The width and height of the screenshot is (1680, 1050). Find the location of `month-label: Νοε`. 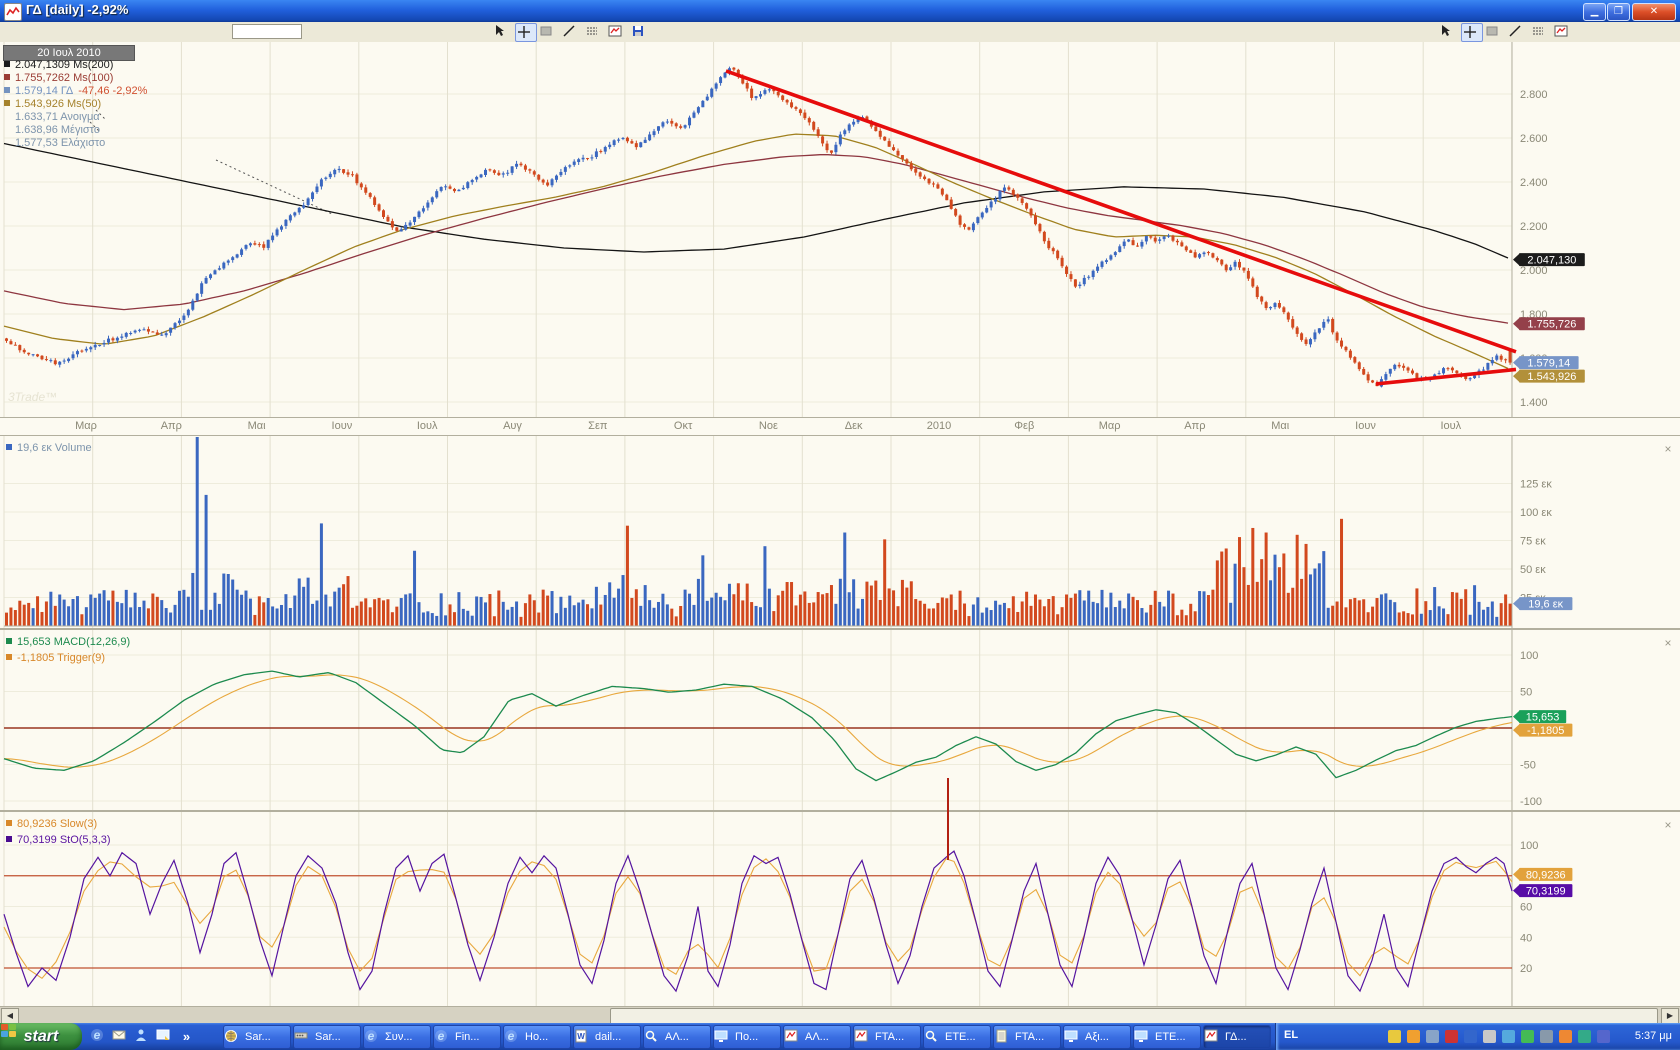

month-label: Νοε is located at coordinates (768, 426).